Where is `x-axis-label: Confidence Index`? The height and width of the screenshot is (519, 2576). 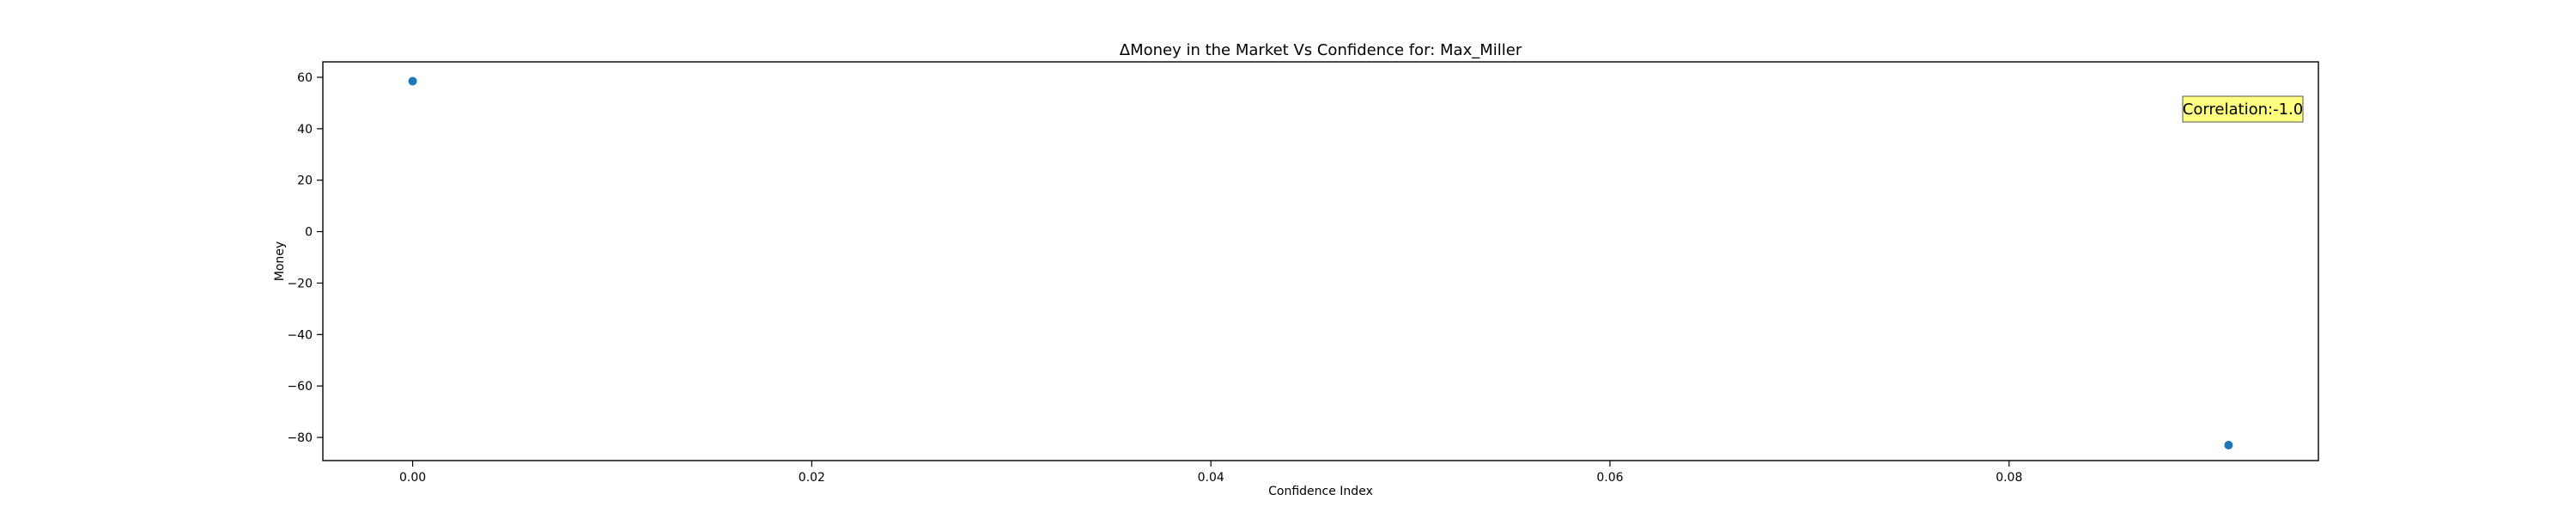 x-axis-label: Confidence Index is located at coordinates (1320, 491).